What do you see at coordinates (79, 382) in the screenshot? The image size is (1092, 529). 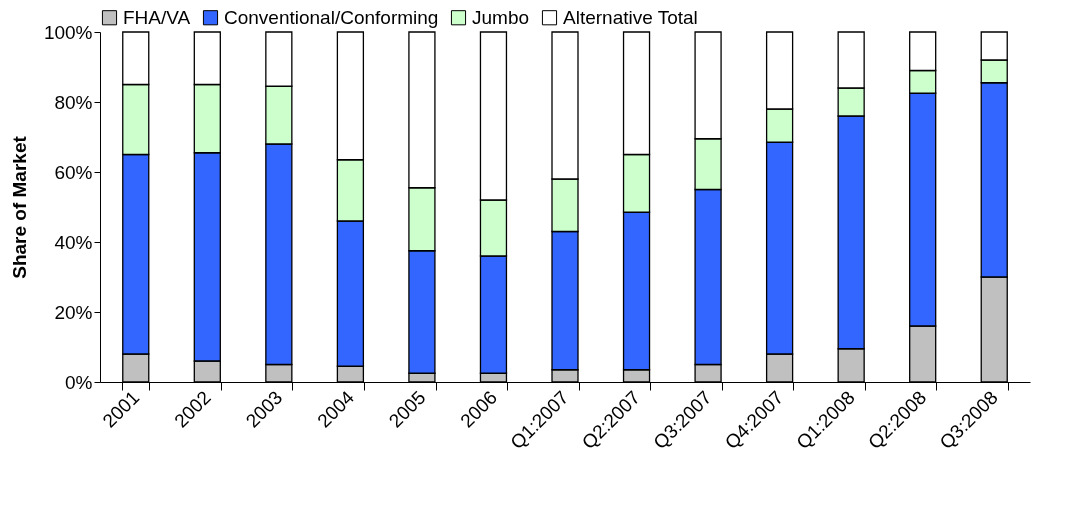 I see `y-tick-label: 0%` at bounding box center [79, 382].